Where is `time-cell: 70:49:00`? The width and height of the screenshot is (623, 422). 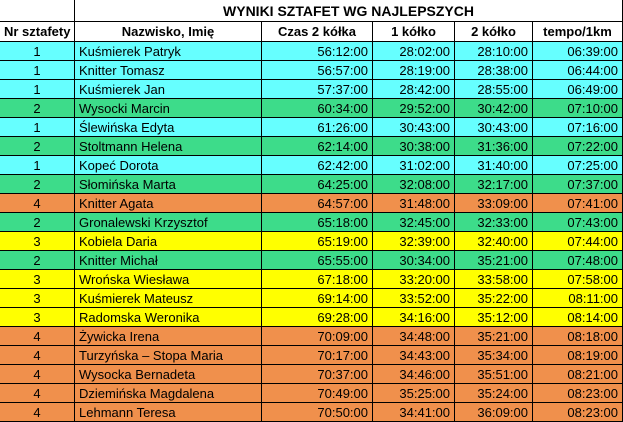
time-cell: 70:49:00 is located at coordinates (317, 393).